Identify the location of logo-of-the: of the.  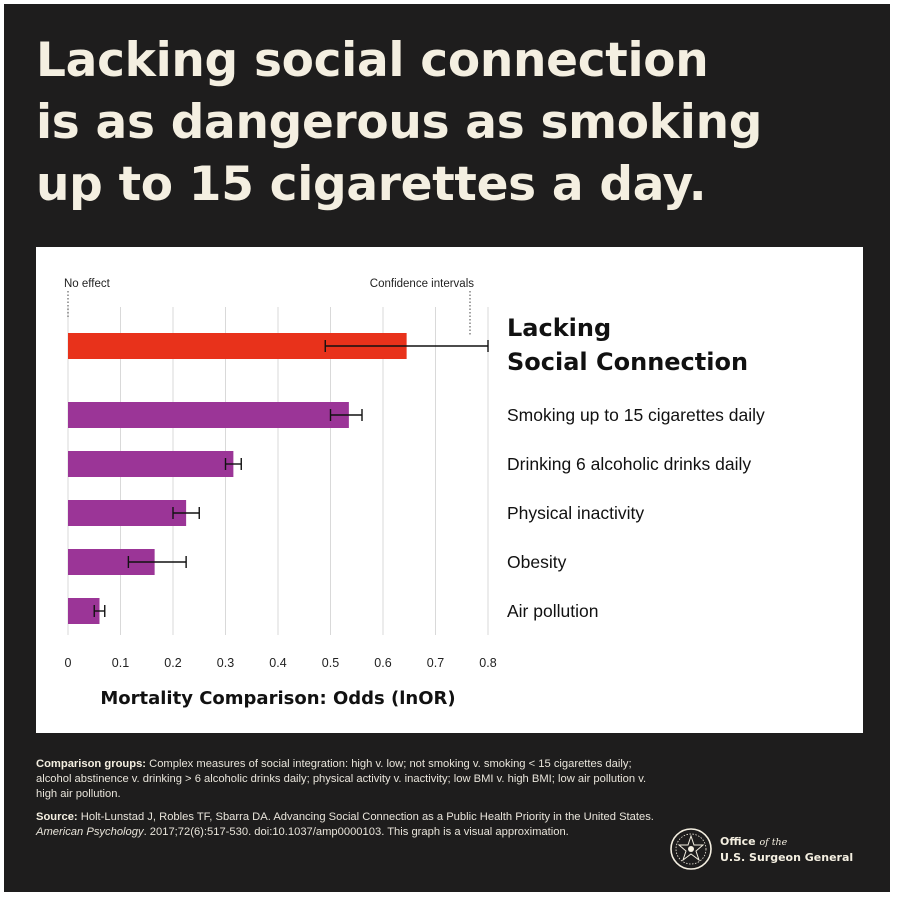
(773, 842).